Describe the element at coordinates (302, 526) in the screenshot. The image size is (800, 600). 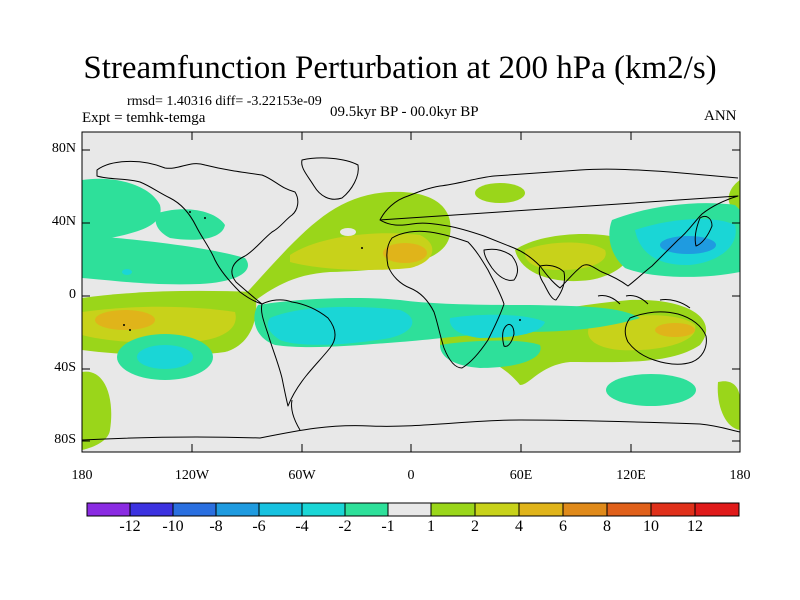
I see `colorbar-label: -4` at that location.